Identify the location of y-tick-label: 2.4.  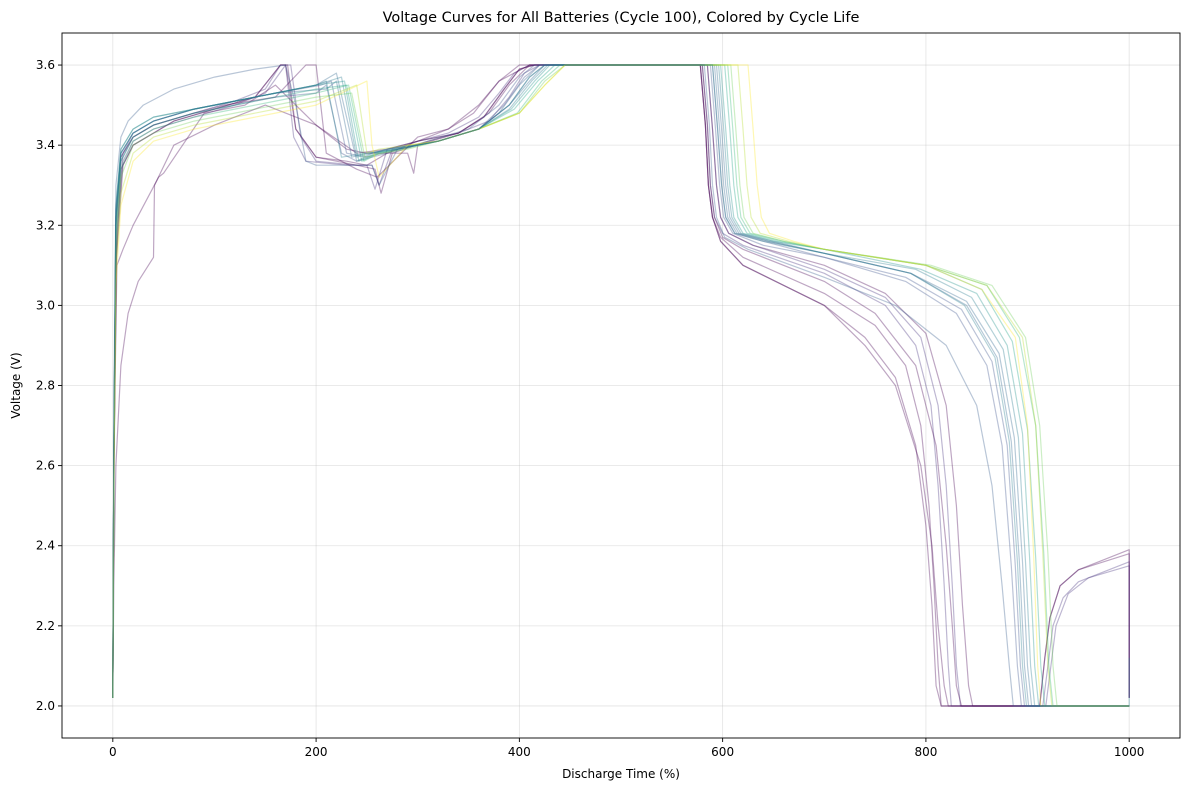
(45, 546).